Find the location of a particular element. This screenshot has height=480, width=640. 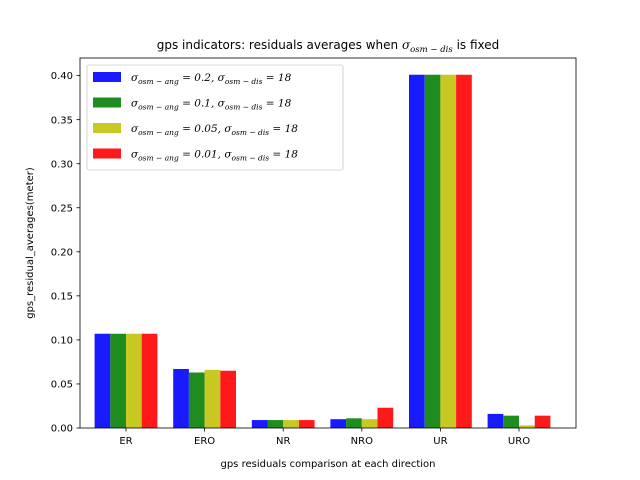

y-tick-label: 0.10 is located at coordinates (62, 341).